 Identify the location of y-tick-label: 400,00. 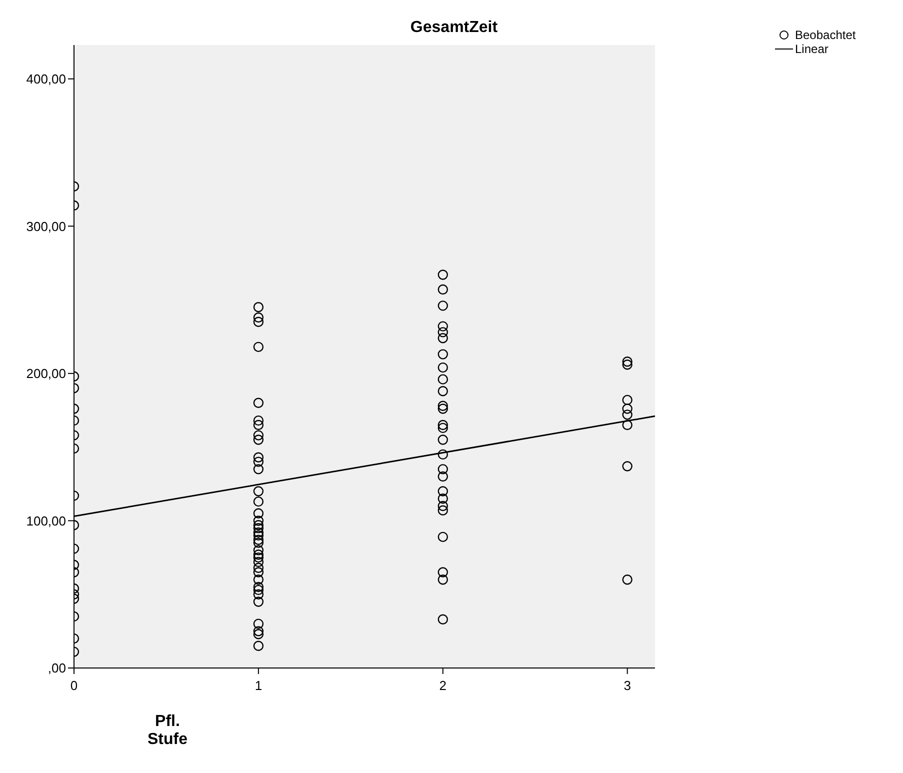
(46, 78).